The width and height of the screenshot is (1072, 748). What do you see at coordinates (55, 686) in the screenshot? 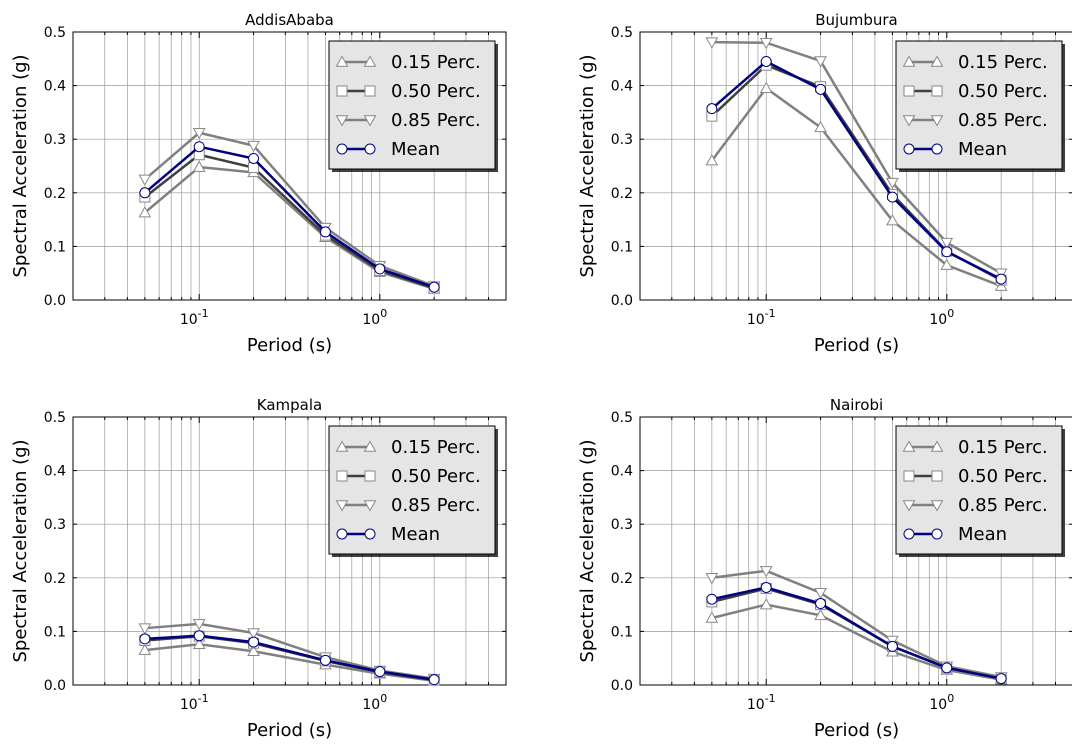
I see `y-tick-label: 0.0` at bounding box center [55, 686].